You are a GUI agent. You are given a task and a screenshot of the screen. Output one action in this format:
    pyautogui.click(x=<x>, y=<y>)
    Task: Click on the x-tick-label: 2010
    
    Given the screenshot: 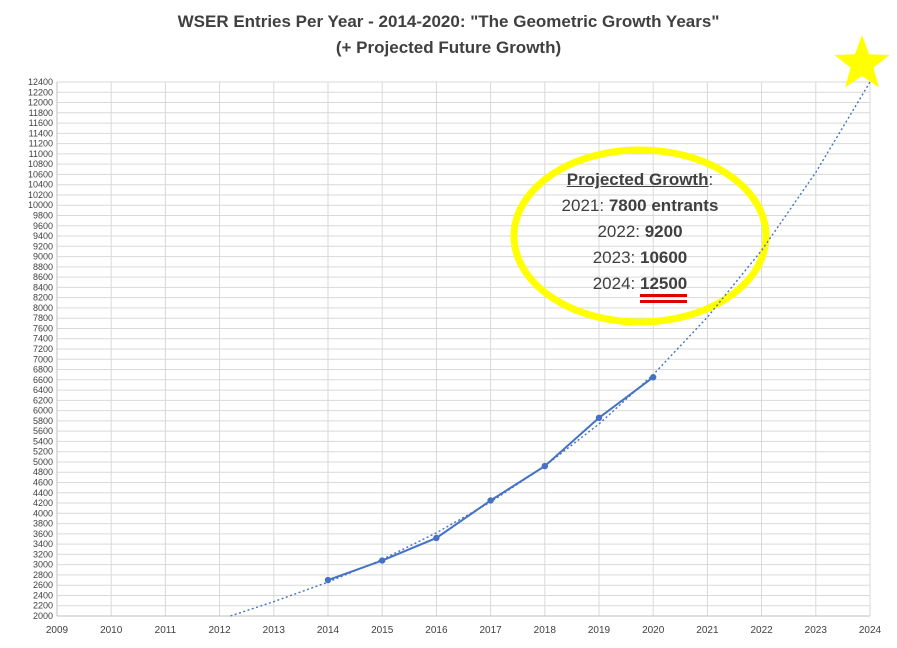 What is the action you would take?
    pyautogui.click(x=111, y=630)
    